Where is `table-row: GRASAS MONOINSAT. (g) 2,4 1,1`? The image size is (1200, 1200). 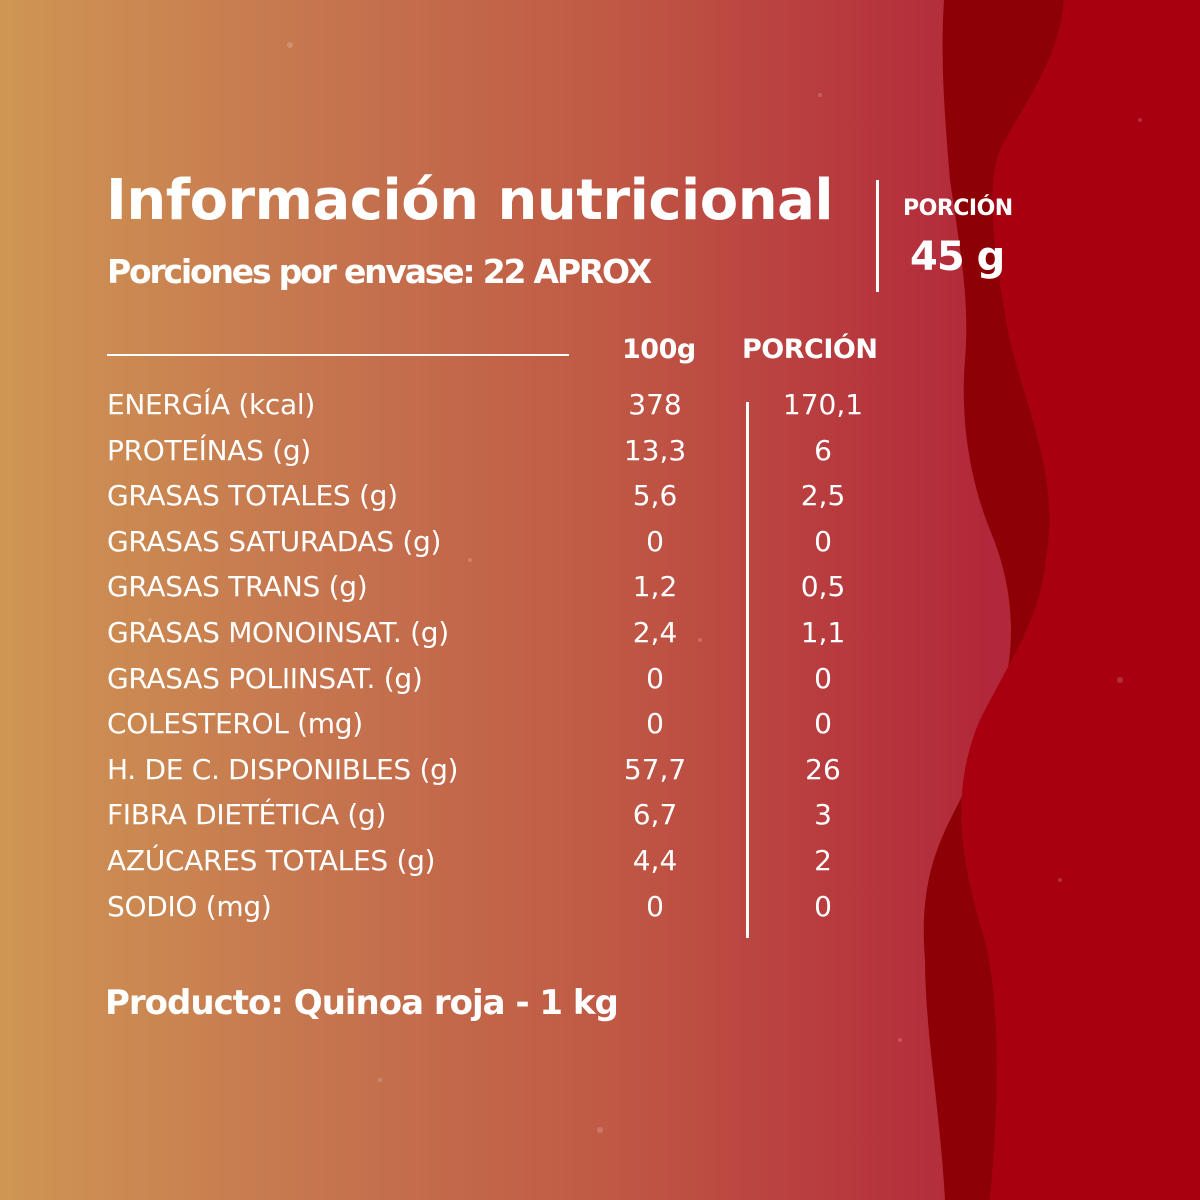
table-row: GRASAS MONOINSAT. (g) 2,4 1,1 is located at coordinates (507, 639).